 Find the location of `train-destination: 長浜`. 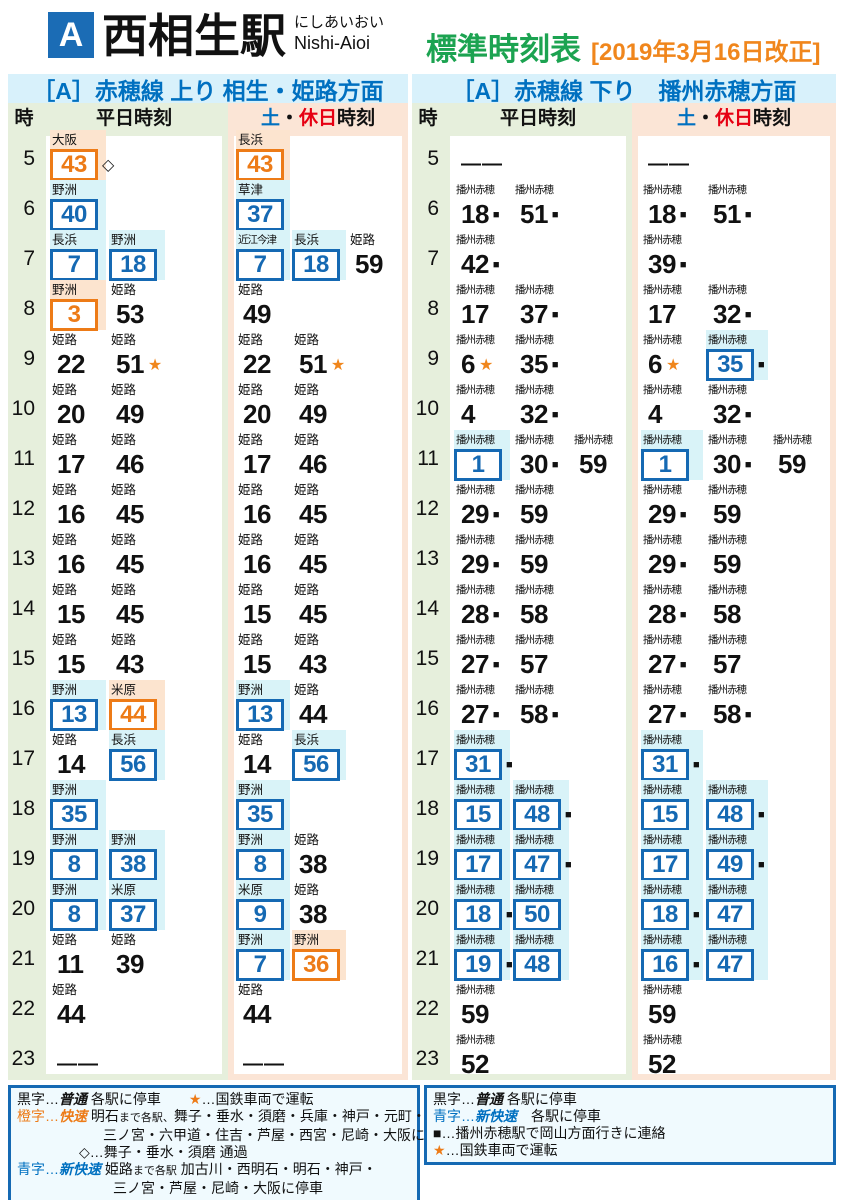

train-destination: 長浜 is located at coordinates (307, 240).